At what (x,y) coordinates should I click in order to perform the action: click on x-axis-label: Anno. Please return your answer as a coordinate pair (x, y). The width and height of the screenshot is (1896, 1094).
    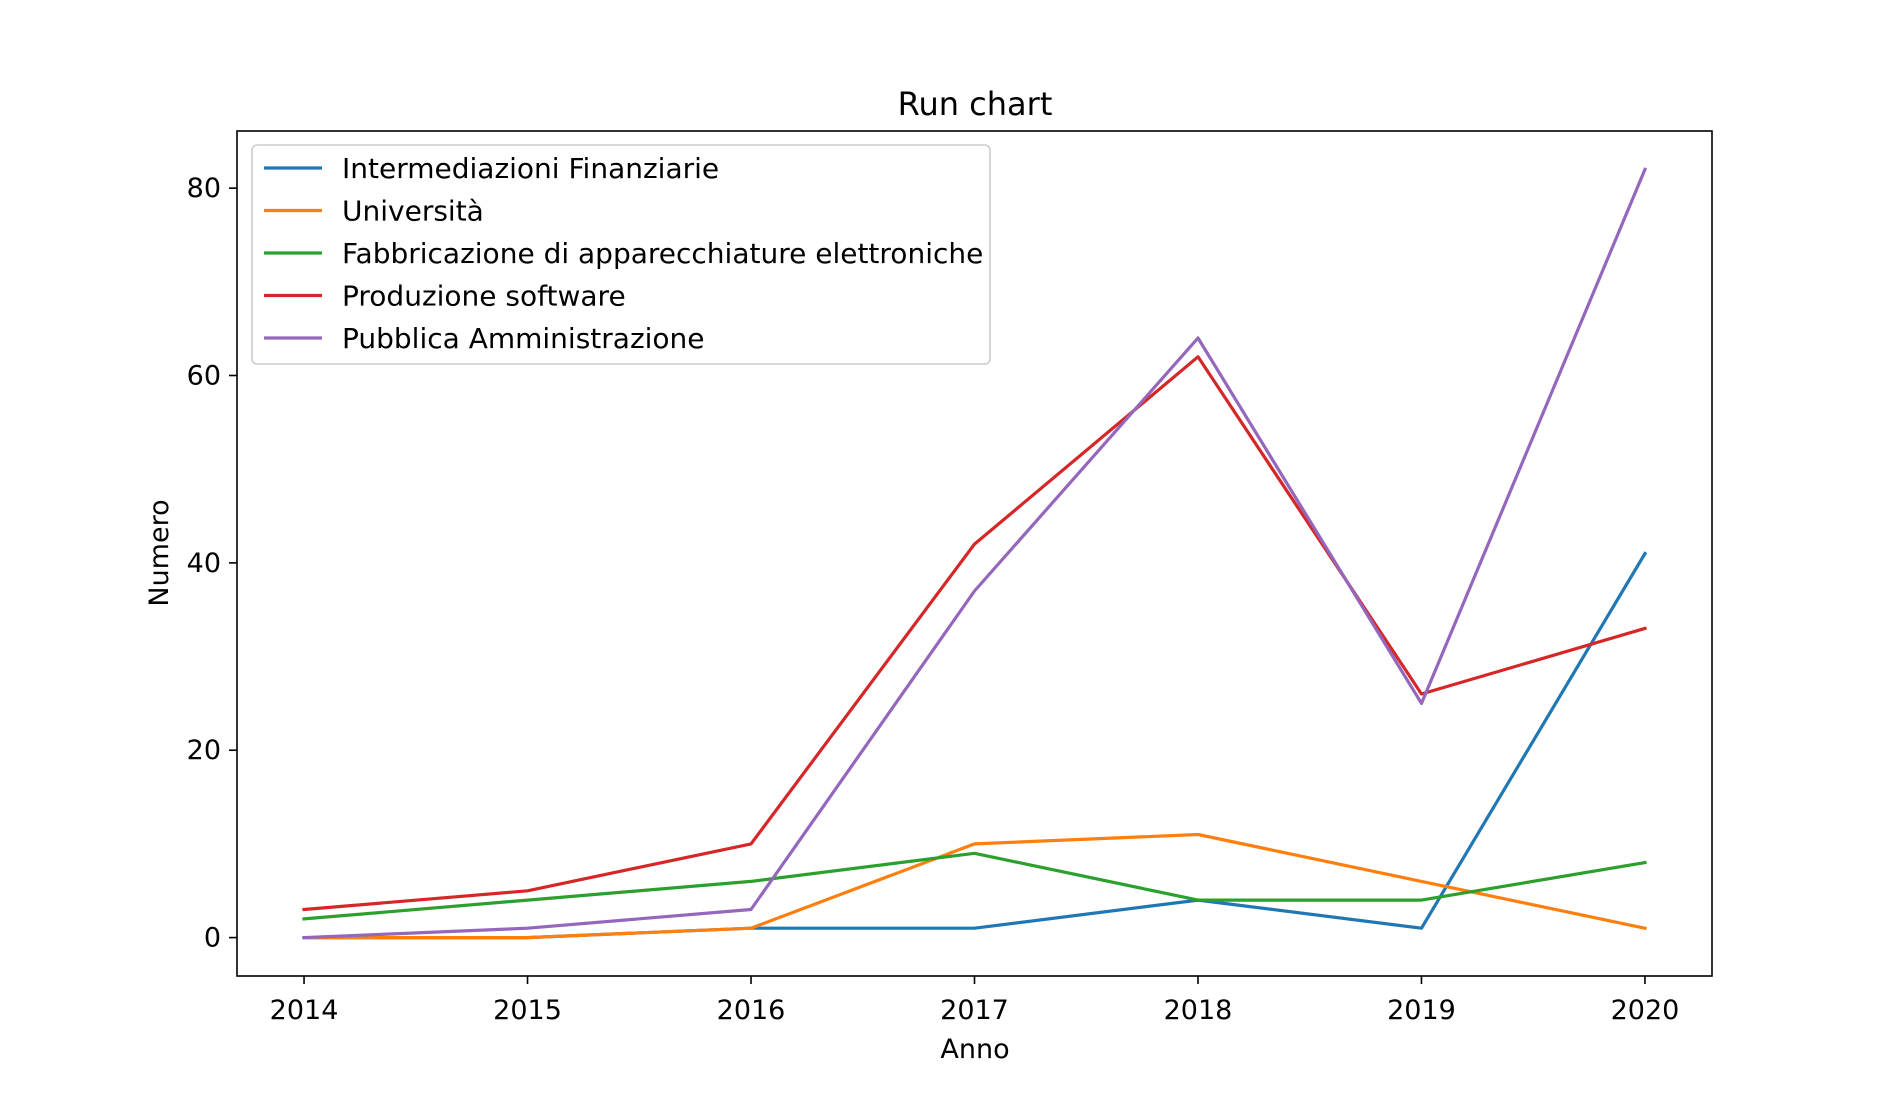
    Looking at the image, I should click on (974, 1049).